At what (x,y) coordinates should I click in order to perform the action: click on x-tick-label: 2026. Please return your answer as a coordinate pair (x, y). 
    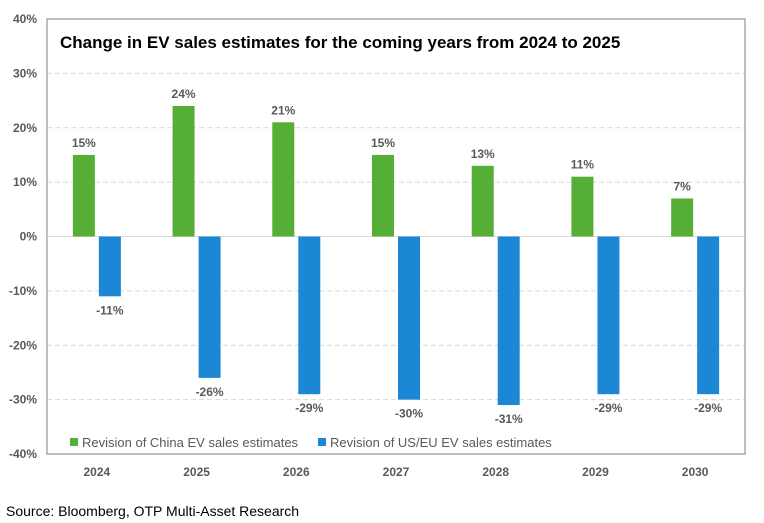
    Looking at the image, I should click on (296, 472).